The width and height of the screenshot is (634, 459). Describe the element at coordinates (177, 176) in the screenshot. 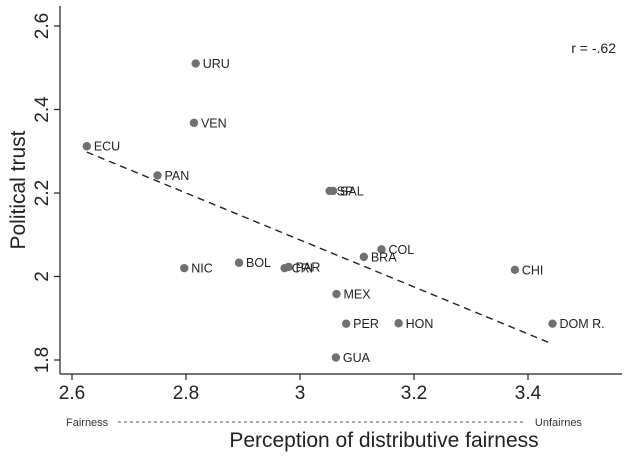

I see `point-label-pan: PAN` at that location.